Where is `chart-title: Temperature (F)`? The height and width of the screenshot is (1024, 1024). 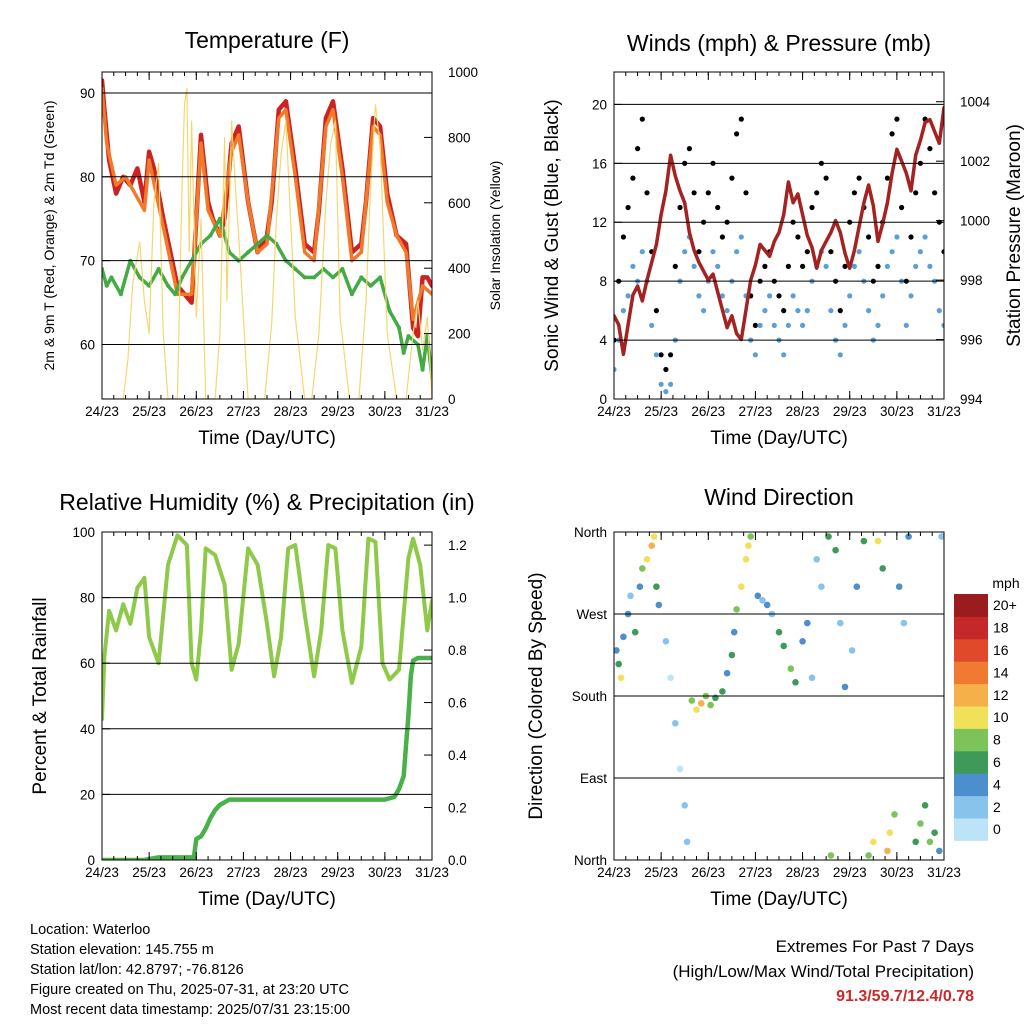
chart-title: Temperature (F) is located at coordinates (267, 40).